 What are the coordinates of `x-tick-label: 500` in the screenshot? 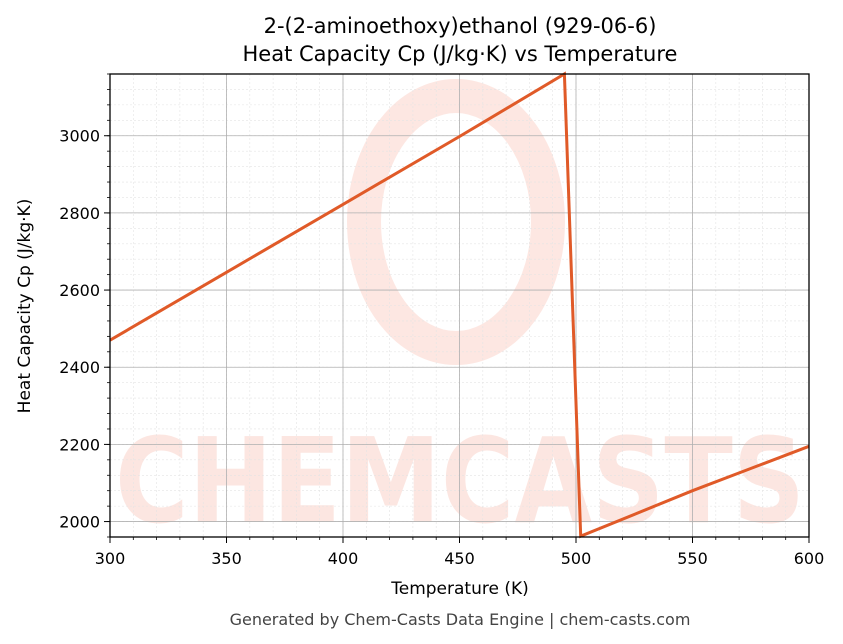 It's located at (576, 558).